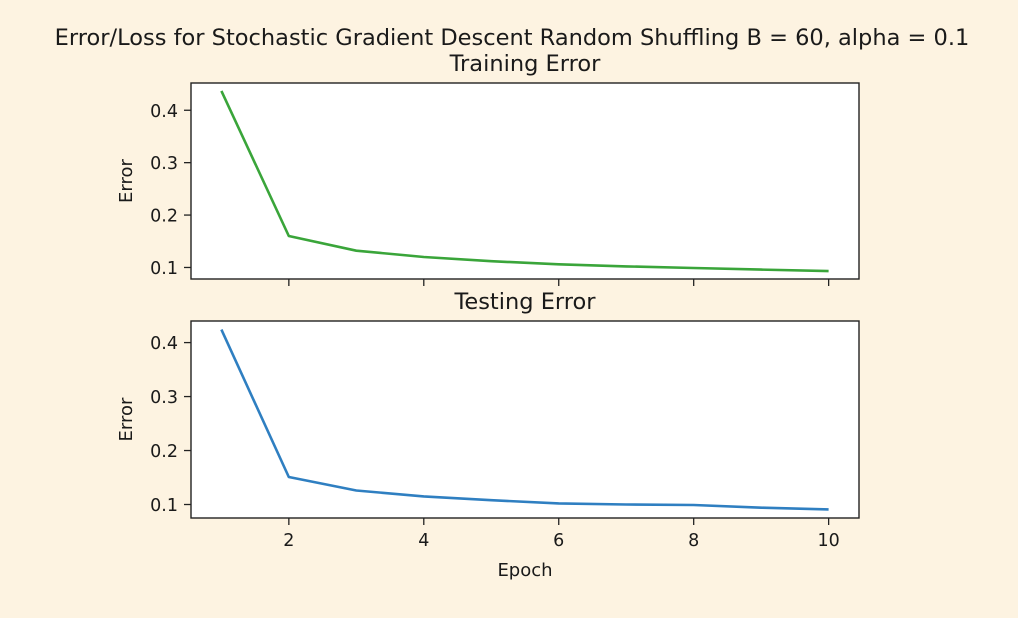 The image size is (1018, 618). I want to click on training-ytick-label: 0.4, so click(164, 112).